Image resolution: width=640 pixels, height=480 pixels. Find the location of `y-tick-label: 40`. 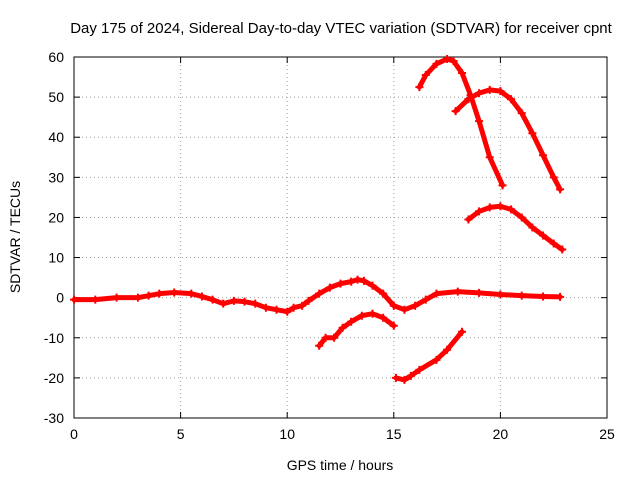

y-tick-label: 40 is located at coordinates (56, 137).